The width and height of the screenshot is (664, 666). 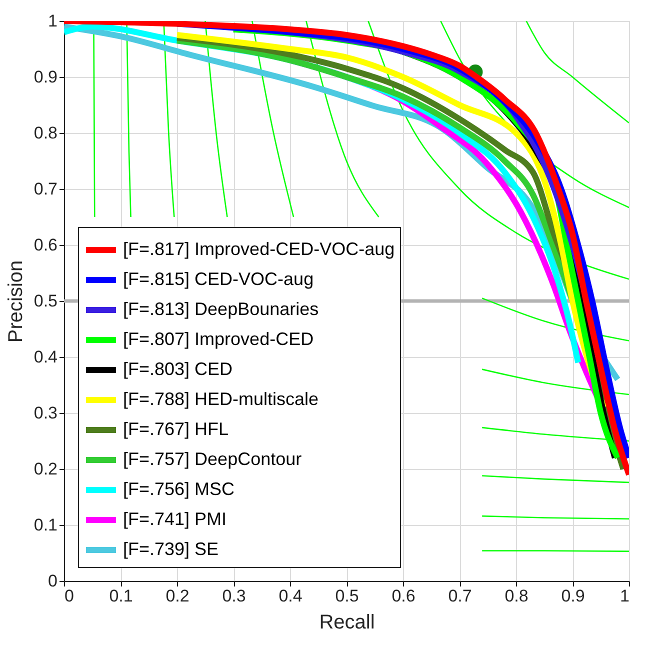 What do you see at coordinates (178, 596) in the screenshot?
I see `x-tick-label: 0.2` at bounding box center [178, 596].